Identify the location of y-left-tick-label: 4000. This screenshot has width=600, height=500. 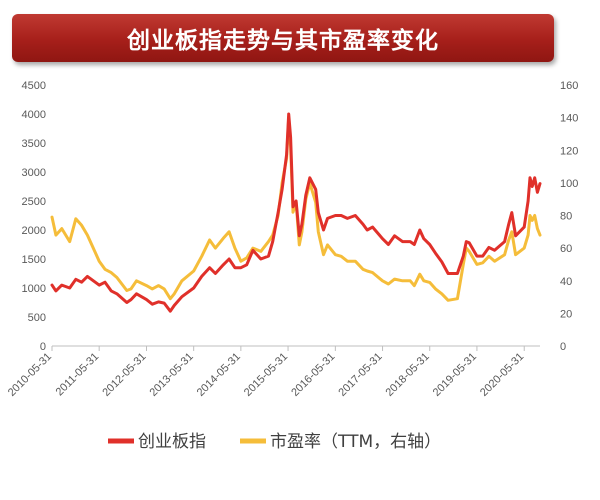
(34, 115).